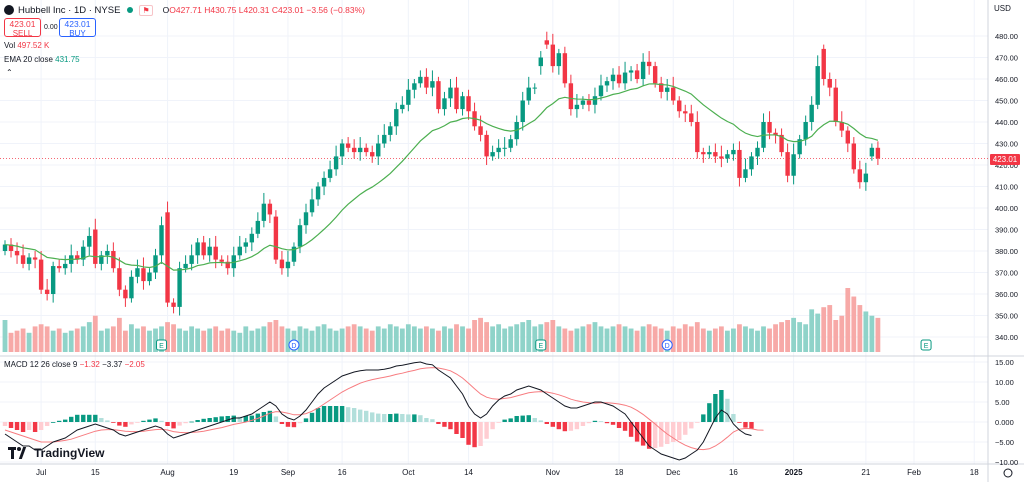 Image resolution: width=1024 pixels, height=482 pixels. I want to click on currency-label: USD, so click(1002, 8).